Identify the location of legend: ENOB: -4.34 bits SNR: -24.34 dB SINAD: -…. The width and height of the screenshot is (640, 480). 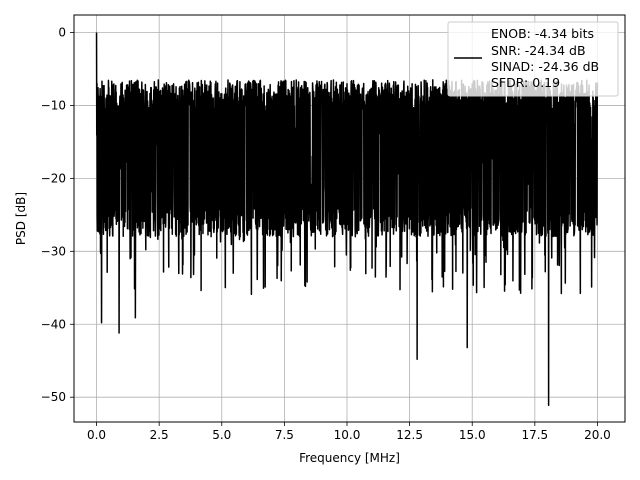
(533, 59).